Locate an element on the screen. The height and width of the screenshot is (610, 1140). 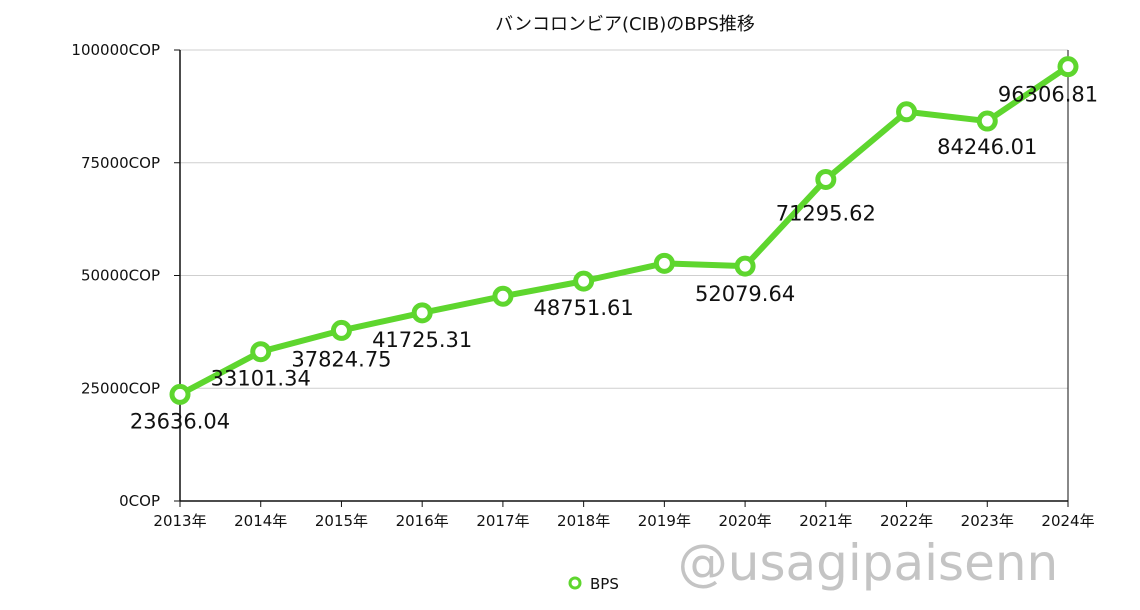
data-label: 96306.81 is located at coordinates (1048, 95).